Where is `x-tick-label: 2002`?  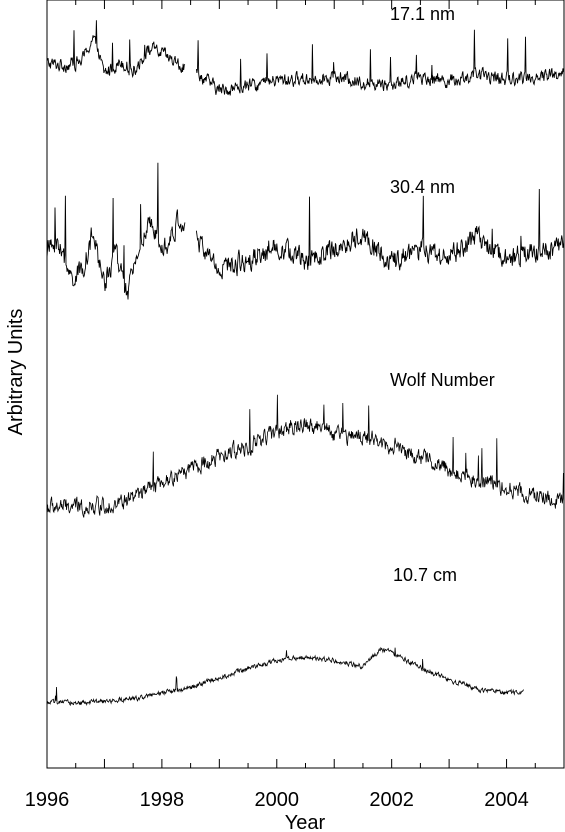 x-tick-label: 2002 is located at coordinates (391, 800).